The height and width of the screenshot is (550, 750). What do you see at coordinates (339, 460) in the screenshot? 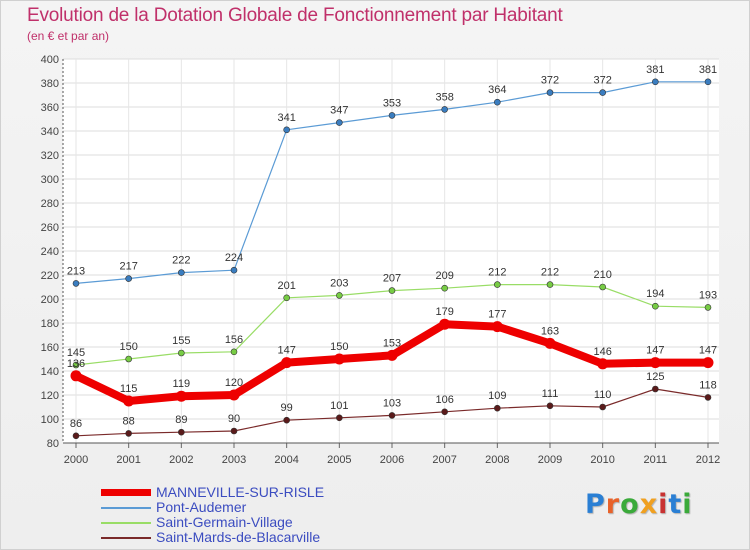
I see `x-tick-label: 2005` at bounding box center [339, 460].